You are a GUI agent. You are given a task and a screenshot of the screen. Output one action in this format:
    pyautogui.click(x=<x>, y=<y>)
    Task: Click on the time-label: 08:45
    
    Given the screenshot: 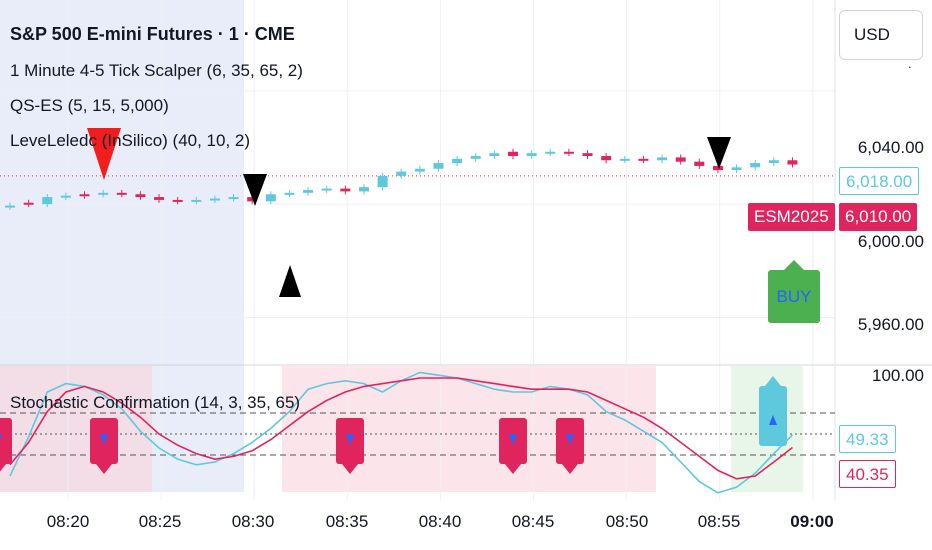 What is the action you would take?
    pyautogui.click(x=533, y=521)
    